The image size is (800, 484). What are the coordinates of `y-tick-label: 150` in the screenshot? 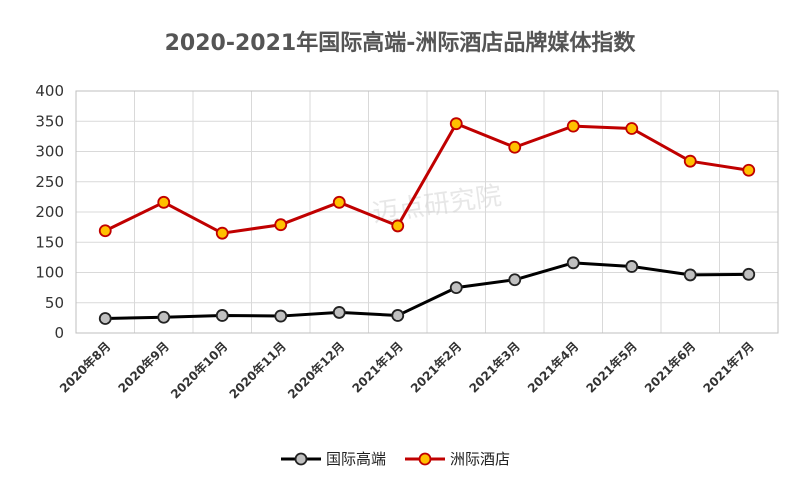 It's located at (49, 242).